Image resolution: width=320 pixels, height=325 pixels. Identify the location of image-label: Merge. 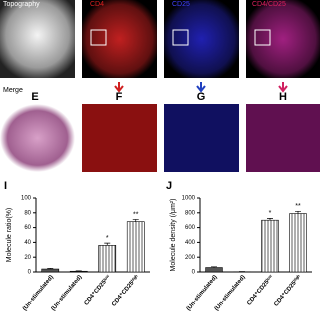
(13, 90).